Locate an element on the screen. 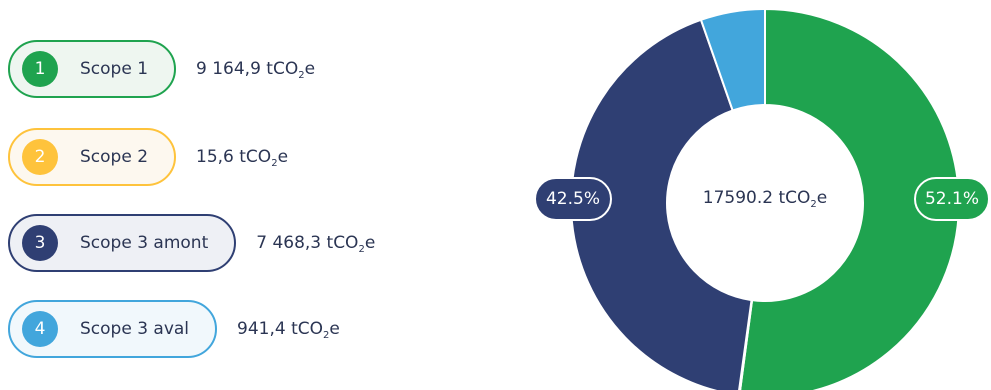 The width and height of the screenshot is (991, 390). legend-value-text-scope-1: 9 164,9 tCO is located at coordinates (247, 69).